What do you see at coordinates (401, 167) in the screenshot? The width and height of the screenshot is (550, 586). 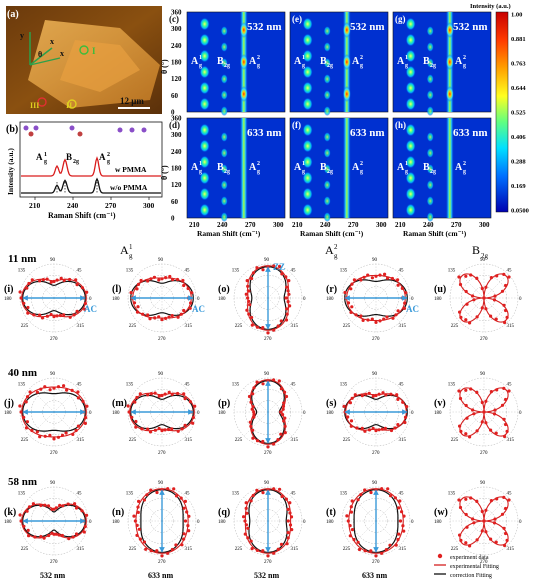 I see `peak-a: A` at bounding box center [401, 167].